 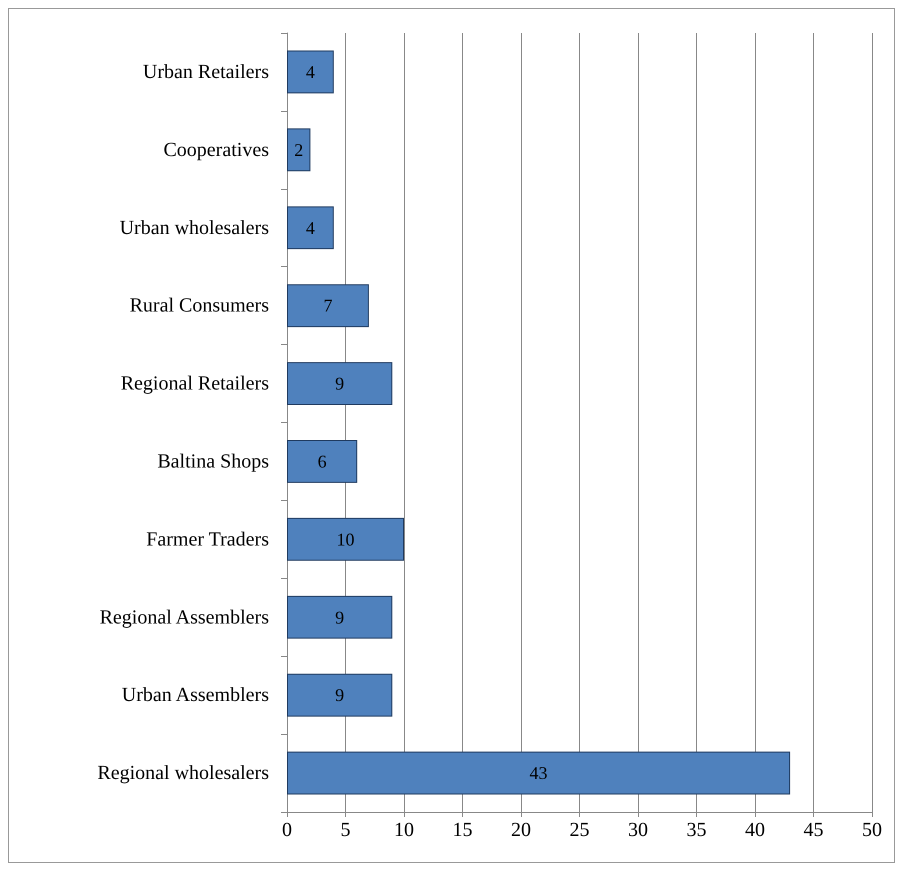 I want to click on x-tick-label: 10, so click(x=404, y=830).